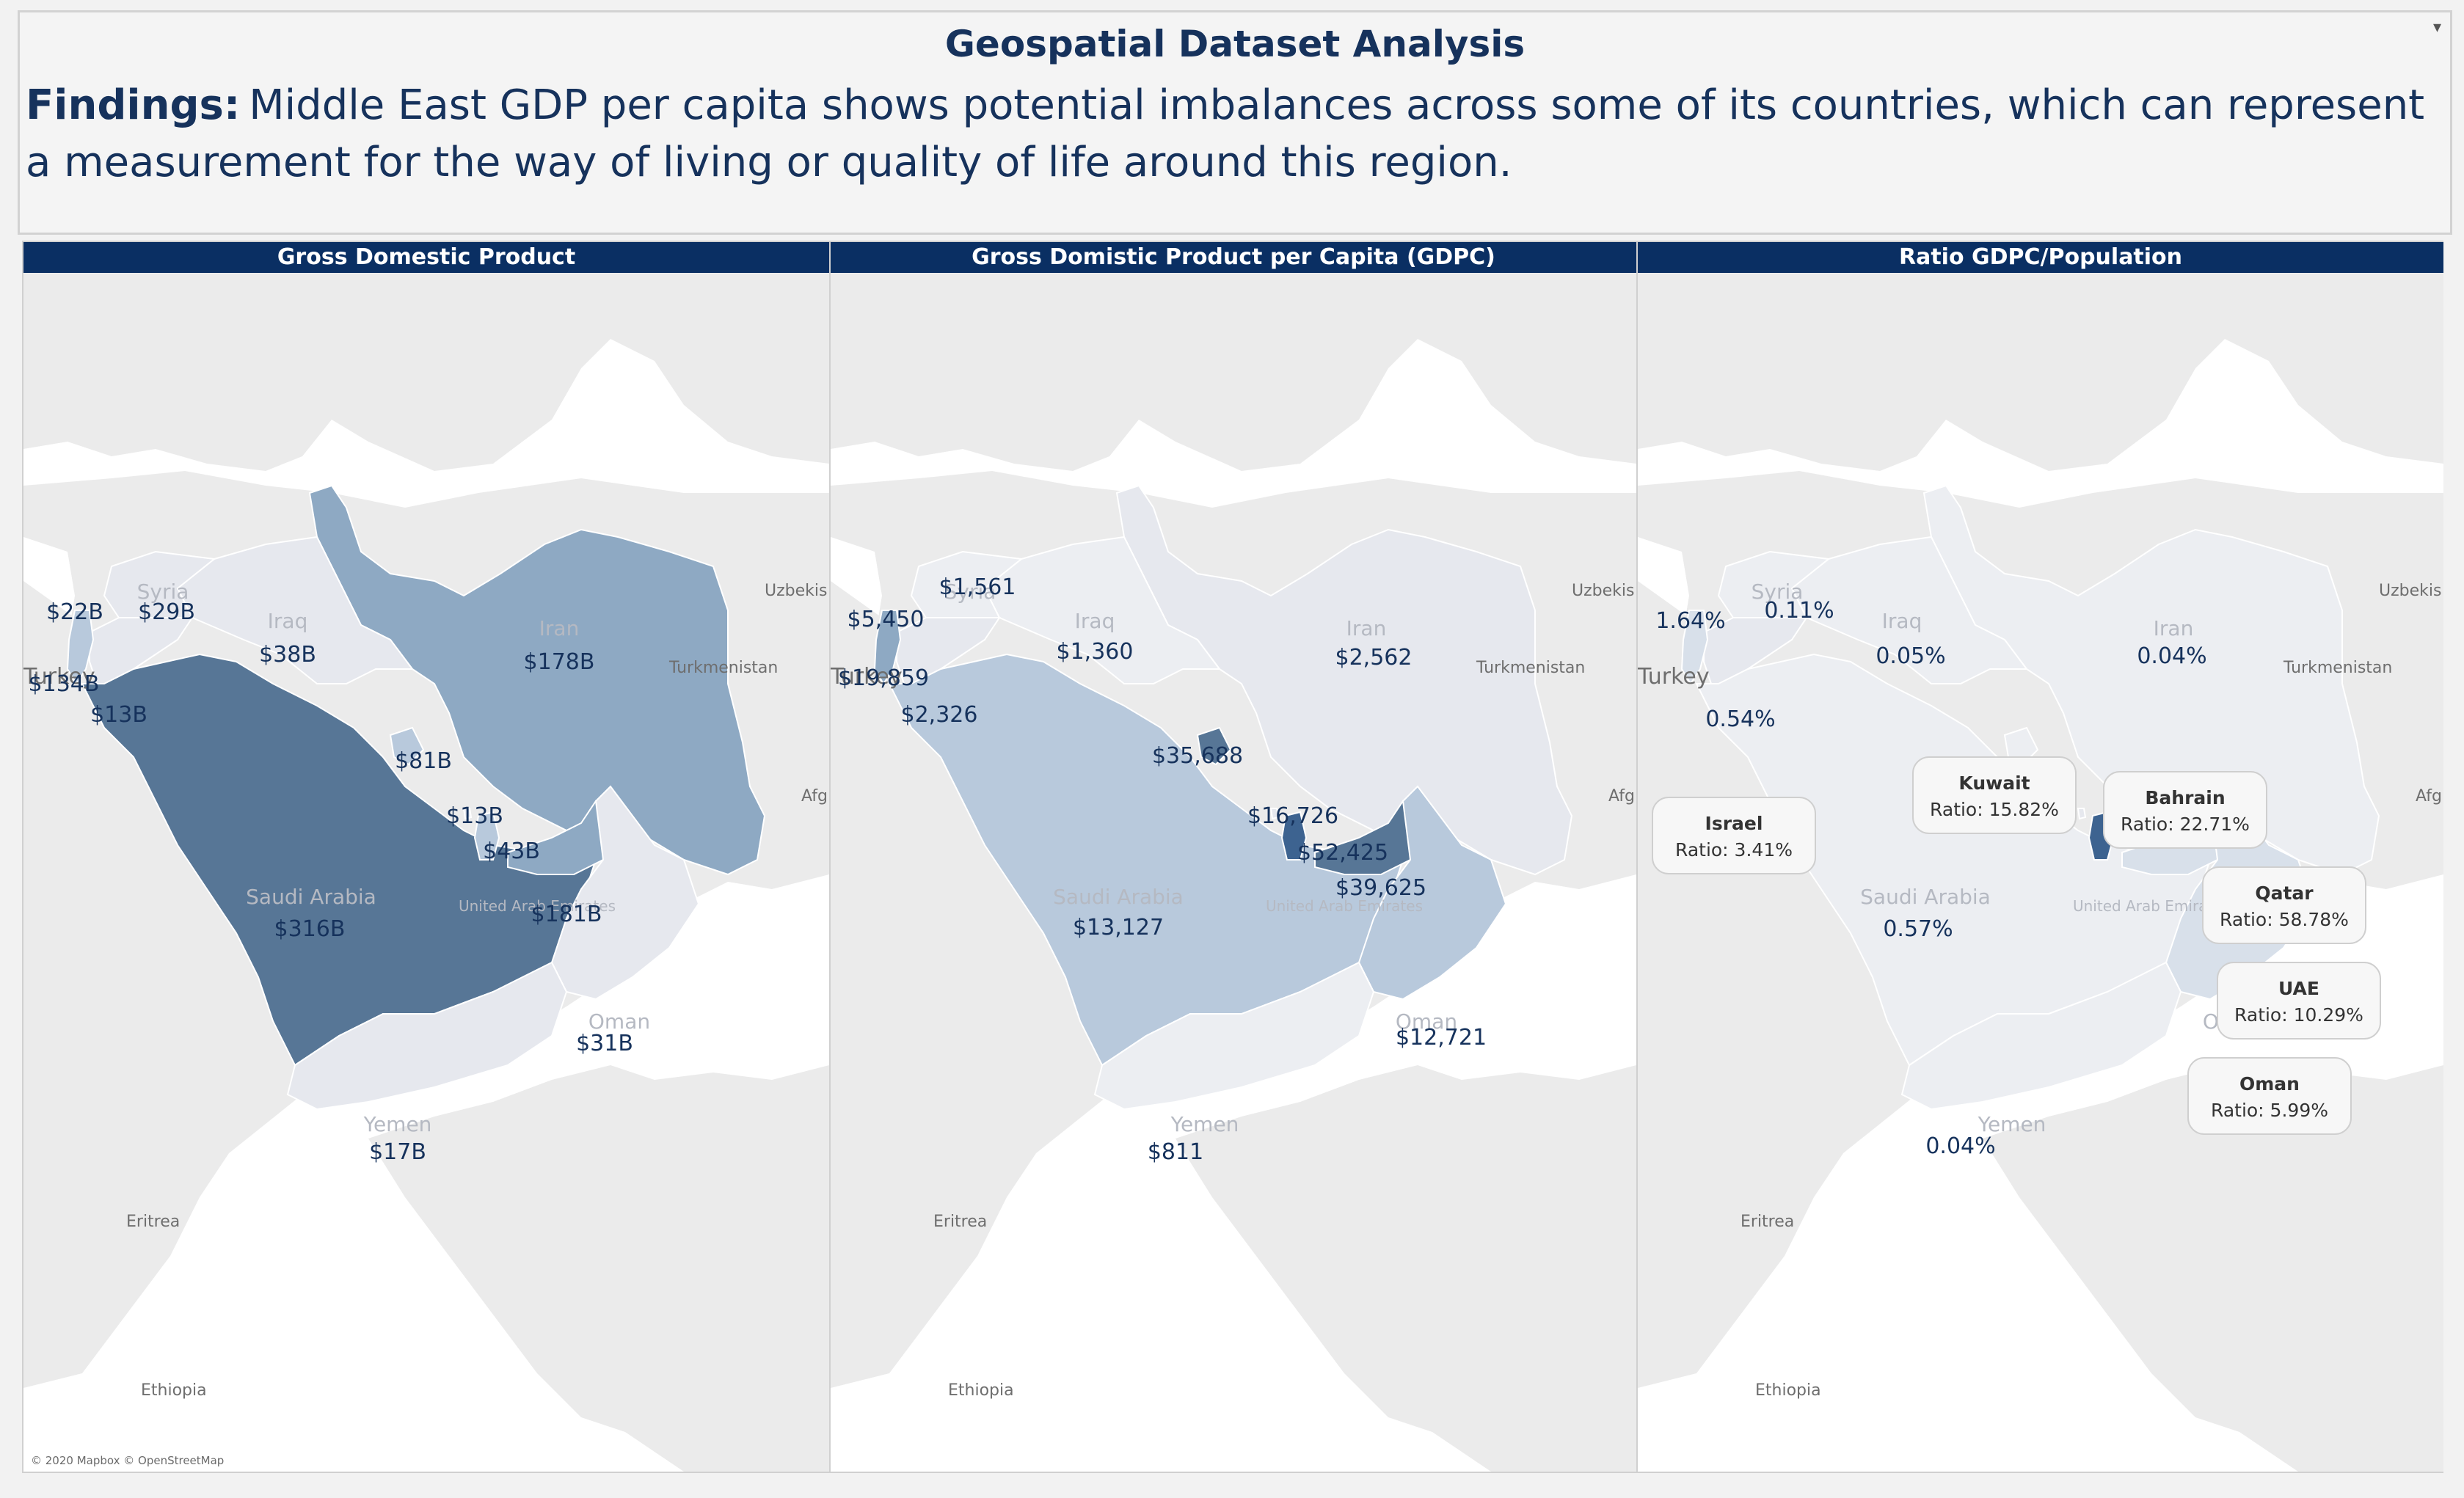 The height and width of the screenshot is (1498, 2464). Describe the element at coordinates (1734, 823) in the screenshot. I see `tooltip-name: Israel` at that location.